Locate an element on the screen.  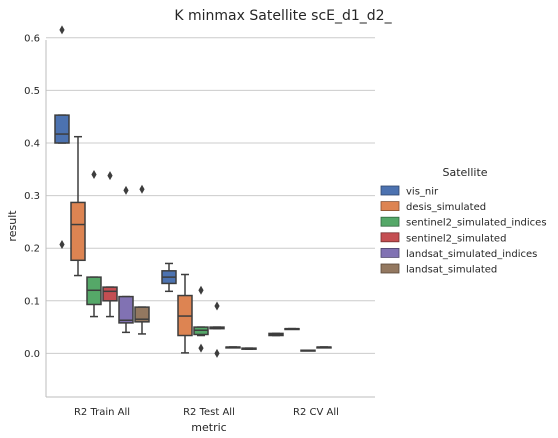
legend-label: vis_nir is located at coordinates (422, 192).